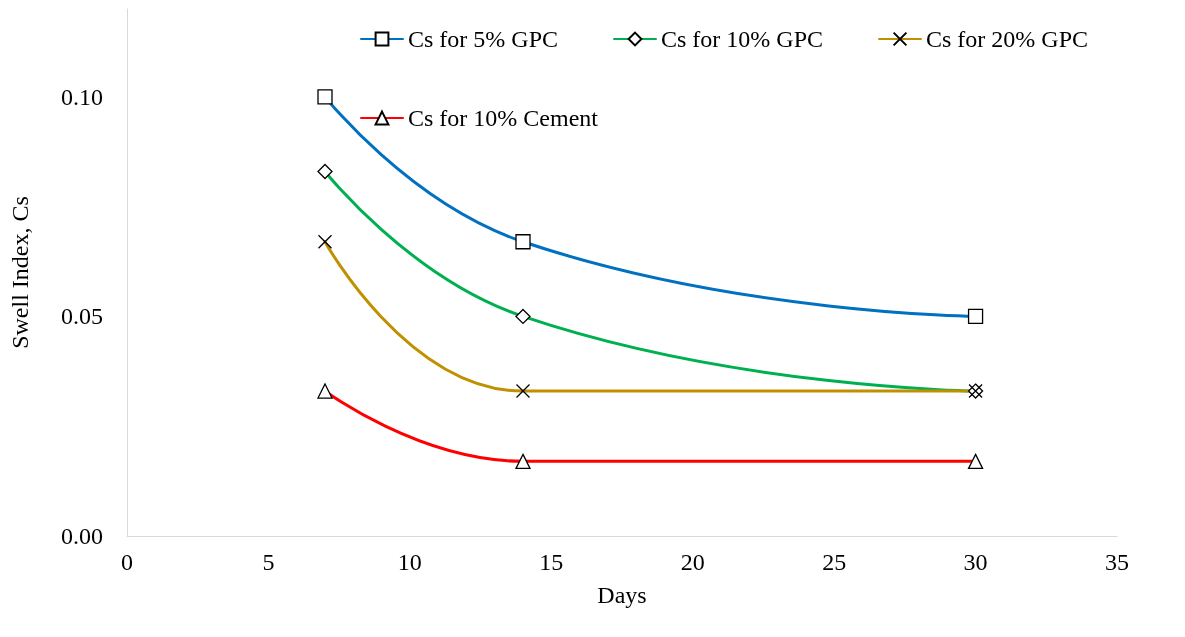  I want to click on legend-label: Cs for 20% GPC, so click(1007, 39).